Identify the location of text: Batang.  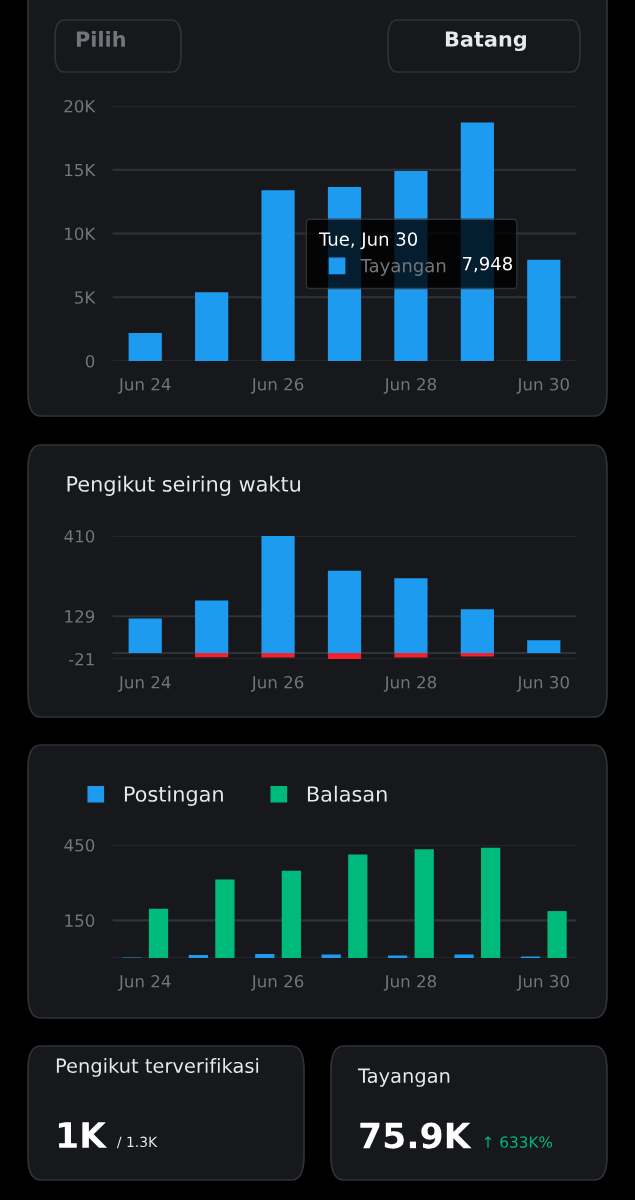
(485, 41).